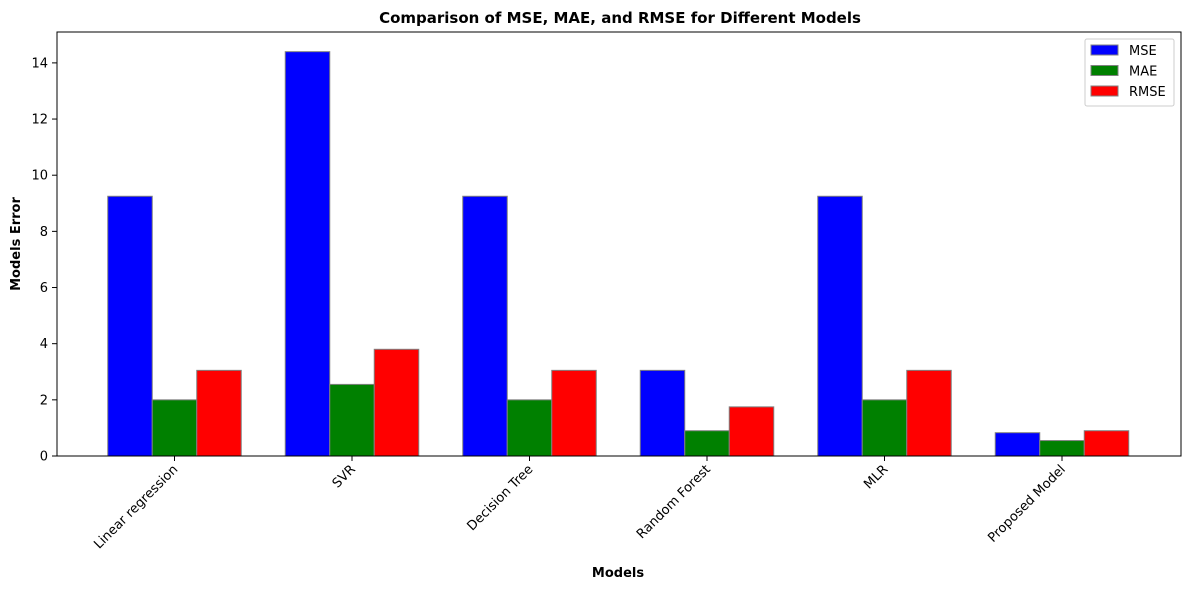 The width and height of the screenshot is (1189, 590). Describe the element at coordinates (674, 502) in the screenshot. I see `x-tick-label: Random Forest` at that location.